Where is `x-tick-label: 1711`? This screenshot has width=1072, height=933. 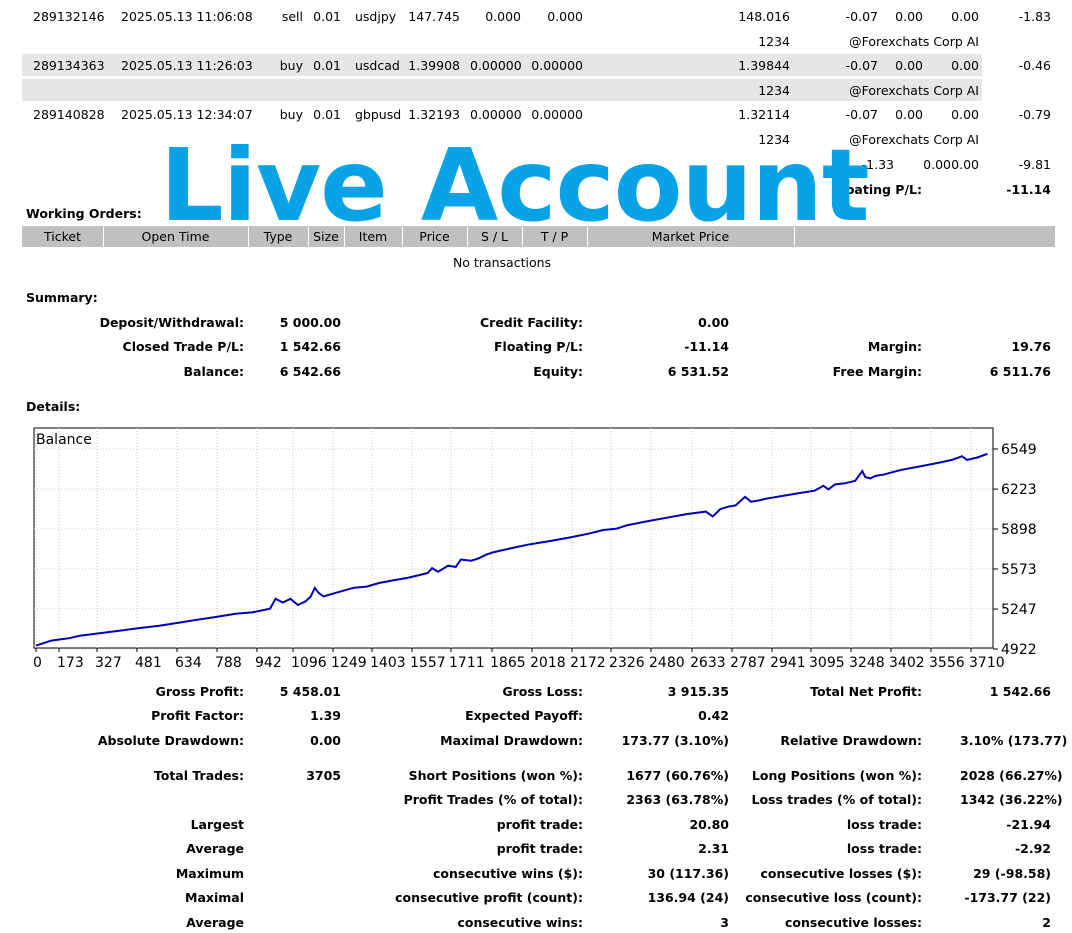 x-tick-label: 1711 is located at coordinates (467, 663).